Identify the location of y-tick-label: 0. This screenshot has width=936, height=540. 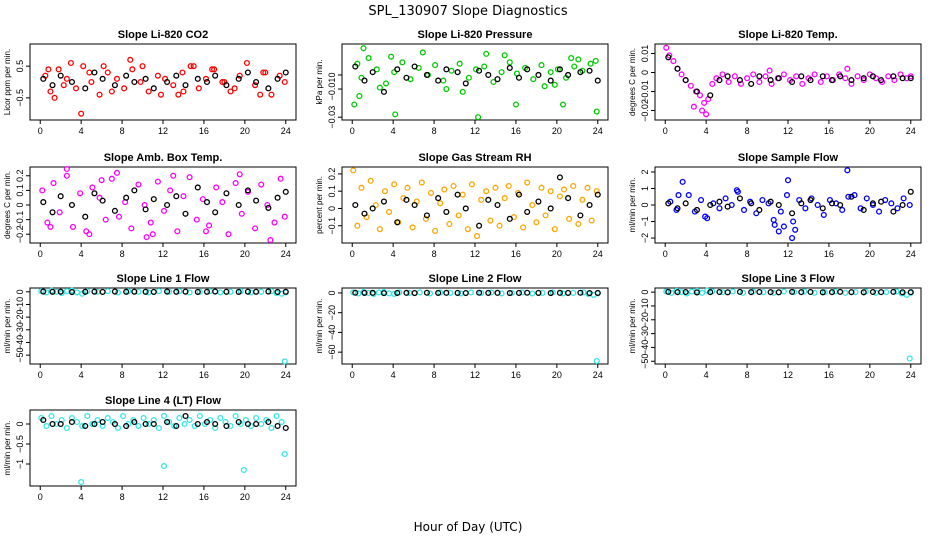
(20, 291).